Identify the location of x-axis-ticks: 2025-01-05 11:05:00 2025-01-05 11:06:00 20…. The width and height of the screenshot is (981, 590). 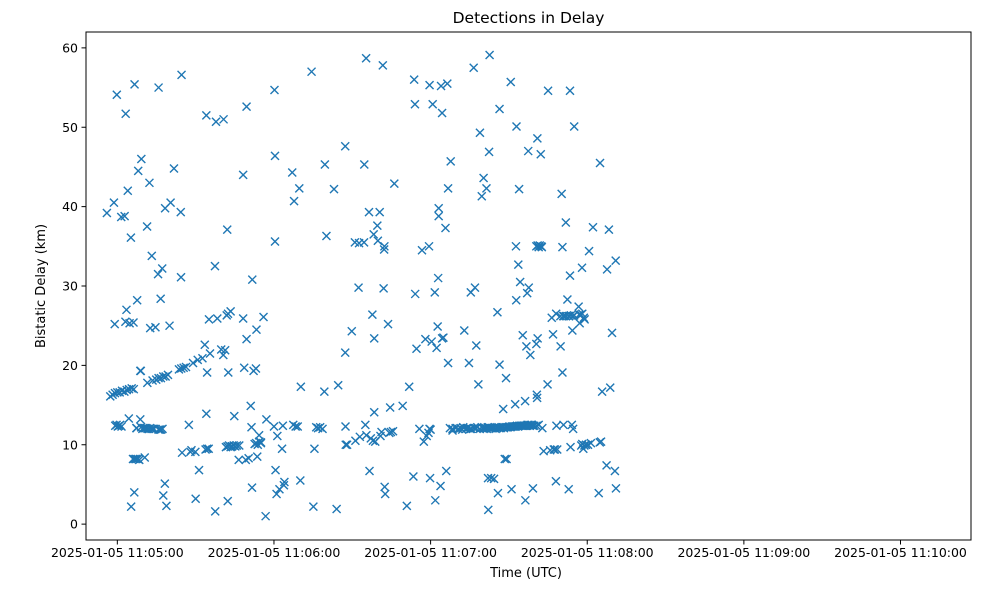
(509, 550).